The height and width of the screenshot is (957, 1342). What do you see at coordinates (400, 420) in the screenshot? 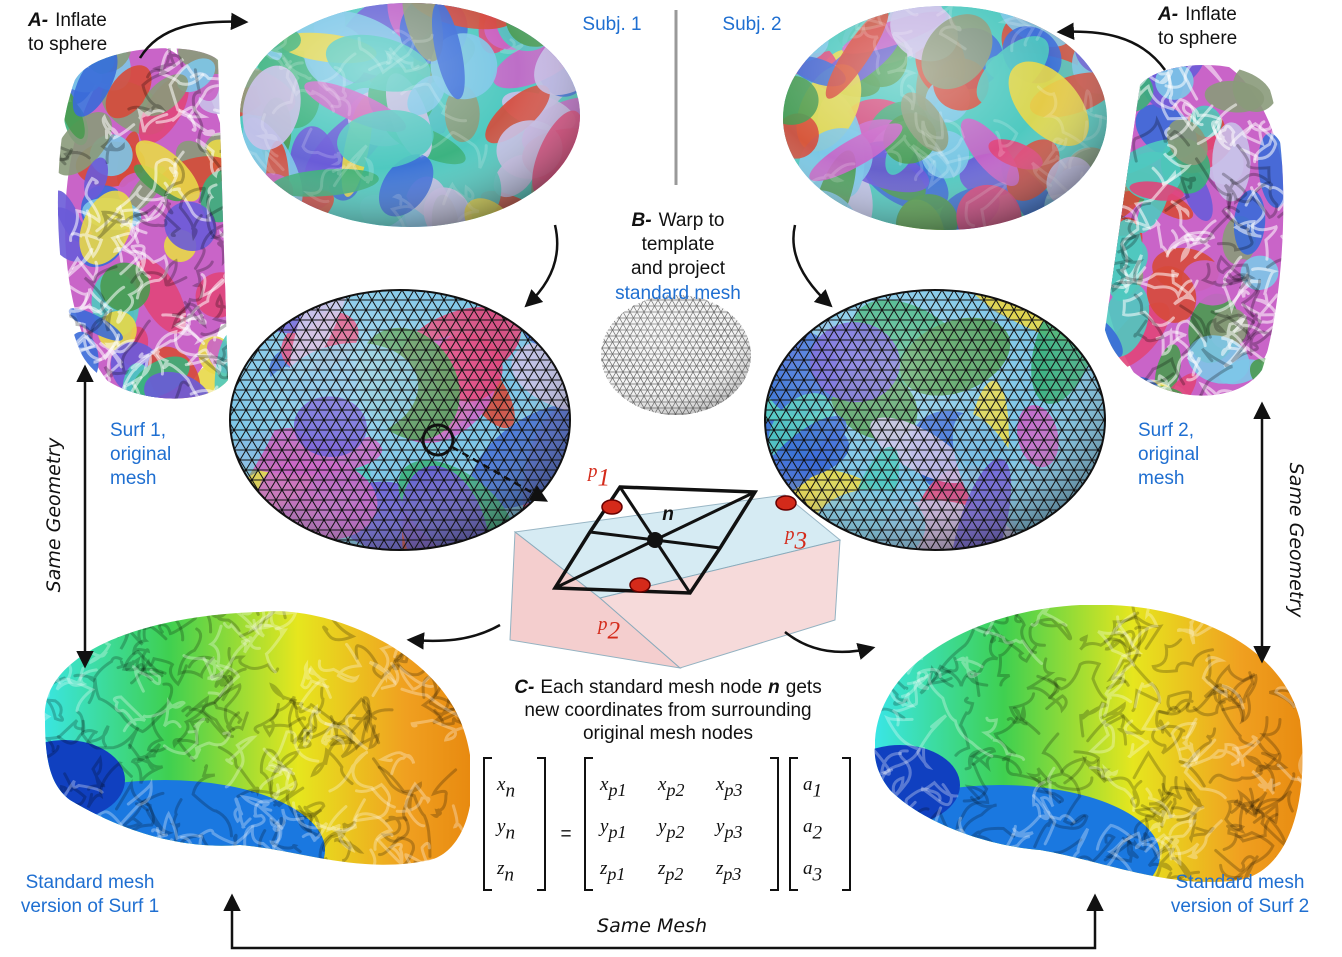
I see `mesh-grid` at bounding box center [400, 420].